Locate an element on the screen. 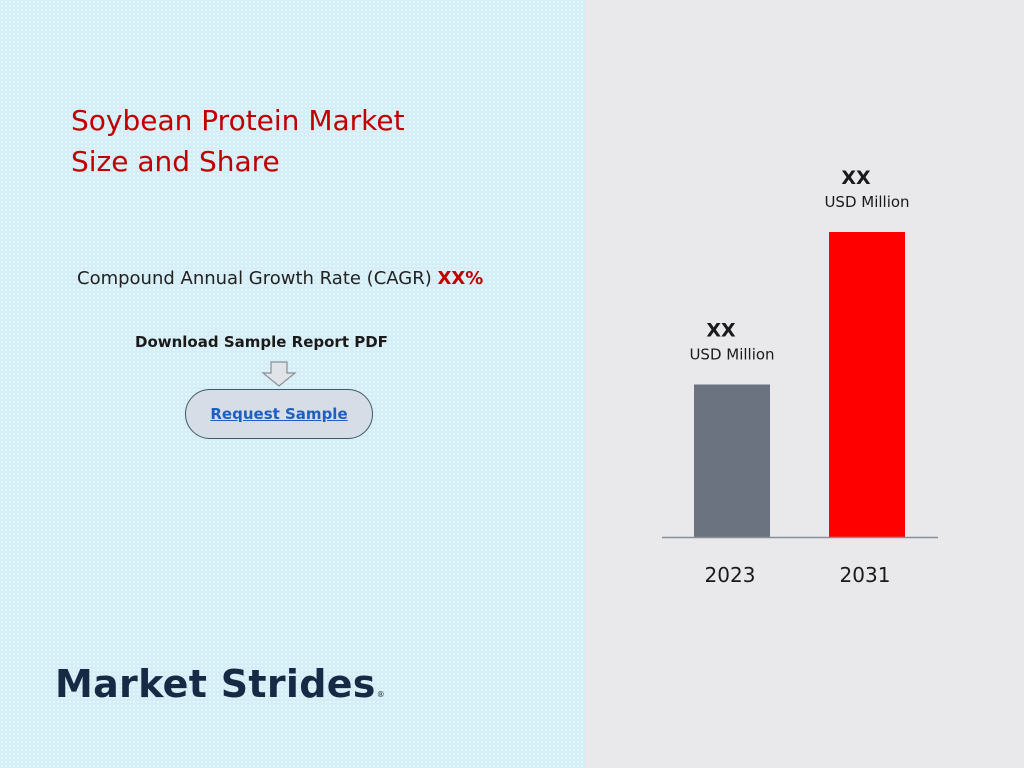 The image size is (1024, 768). x-tick-label-2023: 2023 is located at coordinates (730, 575).